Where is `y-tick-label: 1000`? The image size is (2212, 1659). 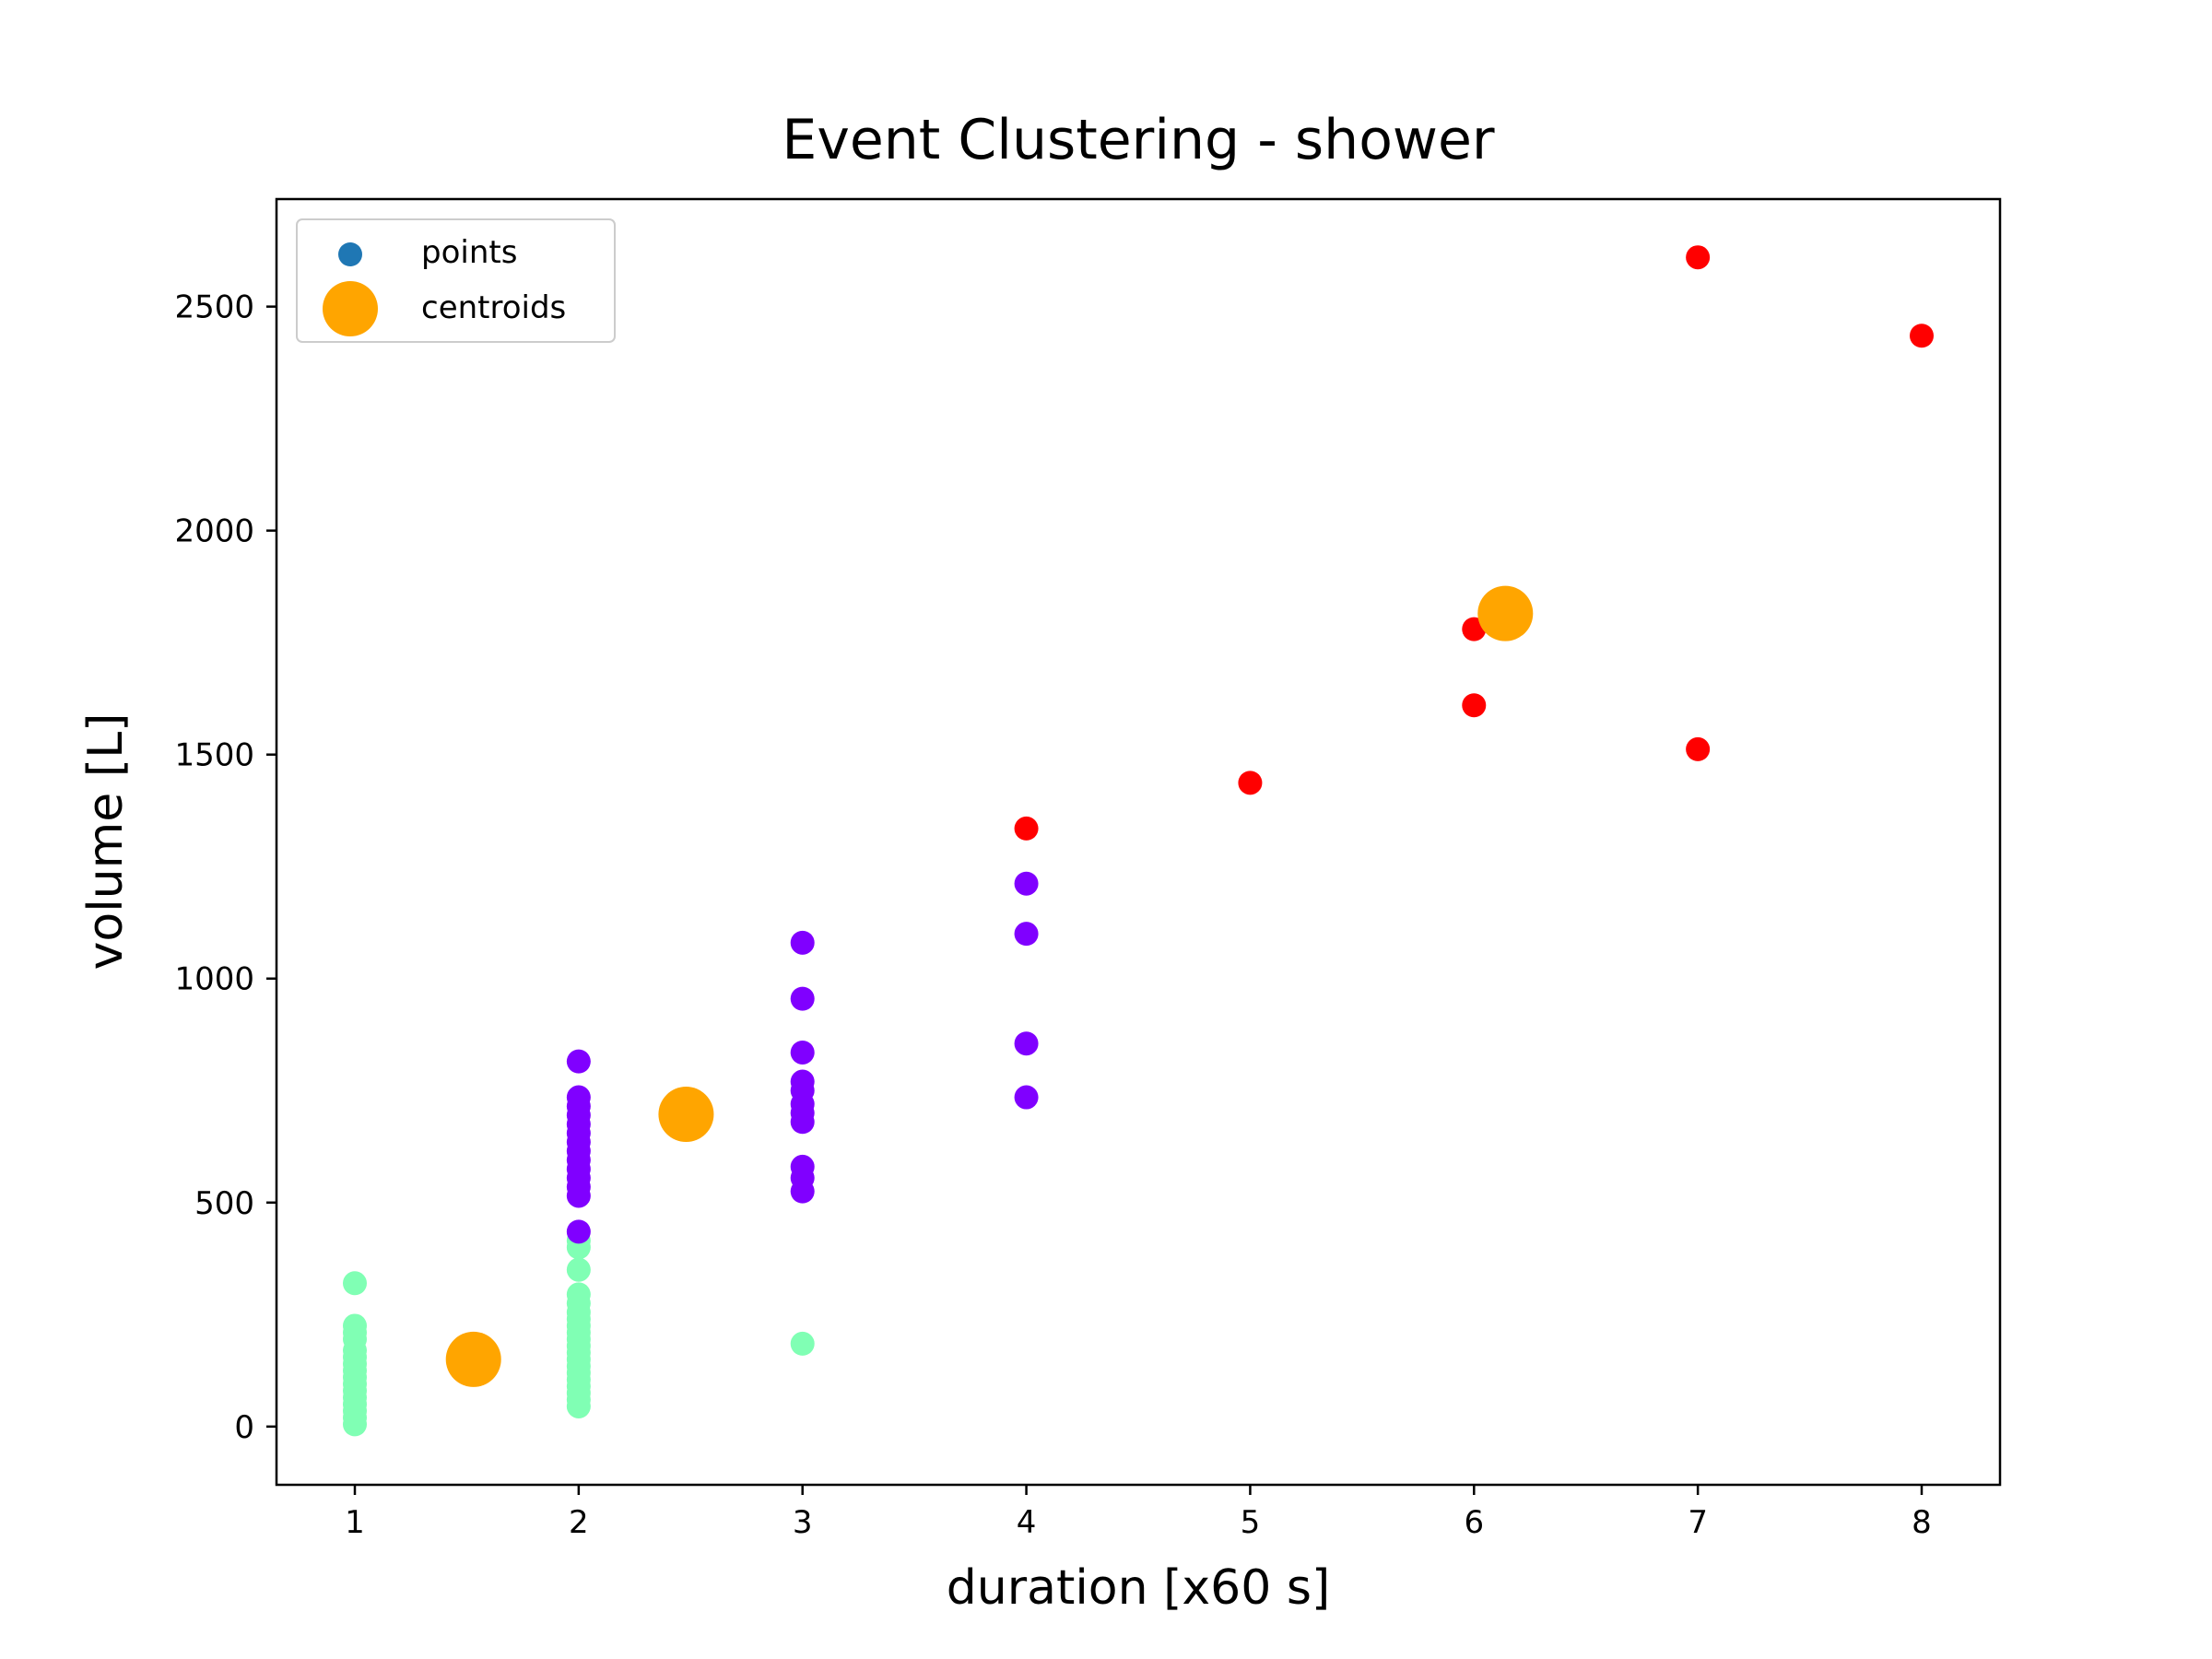 y-tick-label: 1000 is located at coordinates (214, 979).